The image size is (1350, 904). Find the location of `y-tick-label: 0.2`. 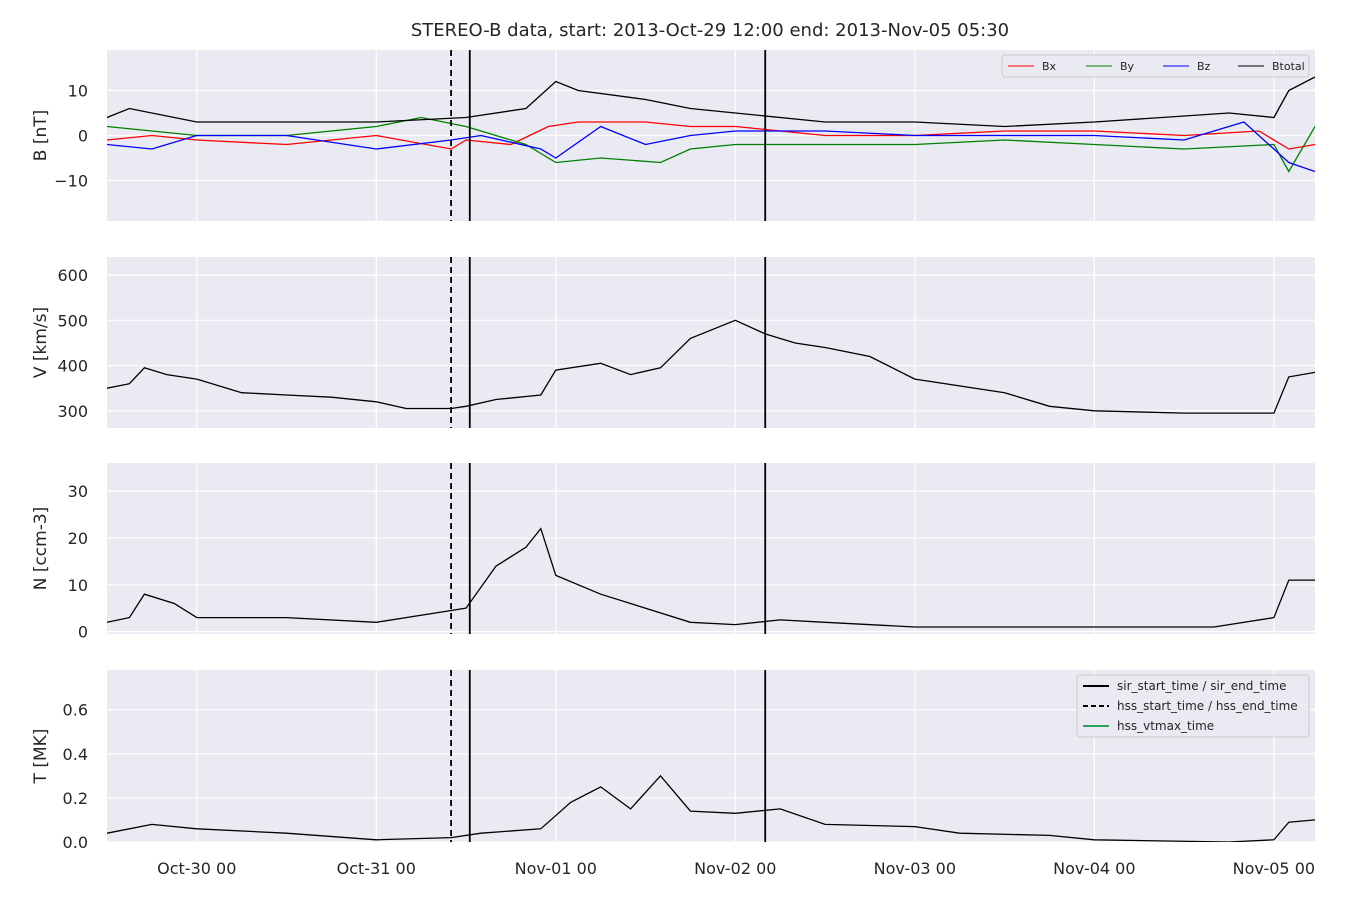

y-tick-label: 0.2 is located at coordinates (75, 798).